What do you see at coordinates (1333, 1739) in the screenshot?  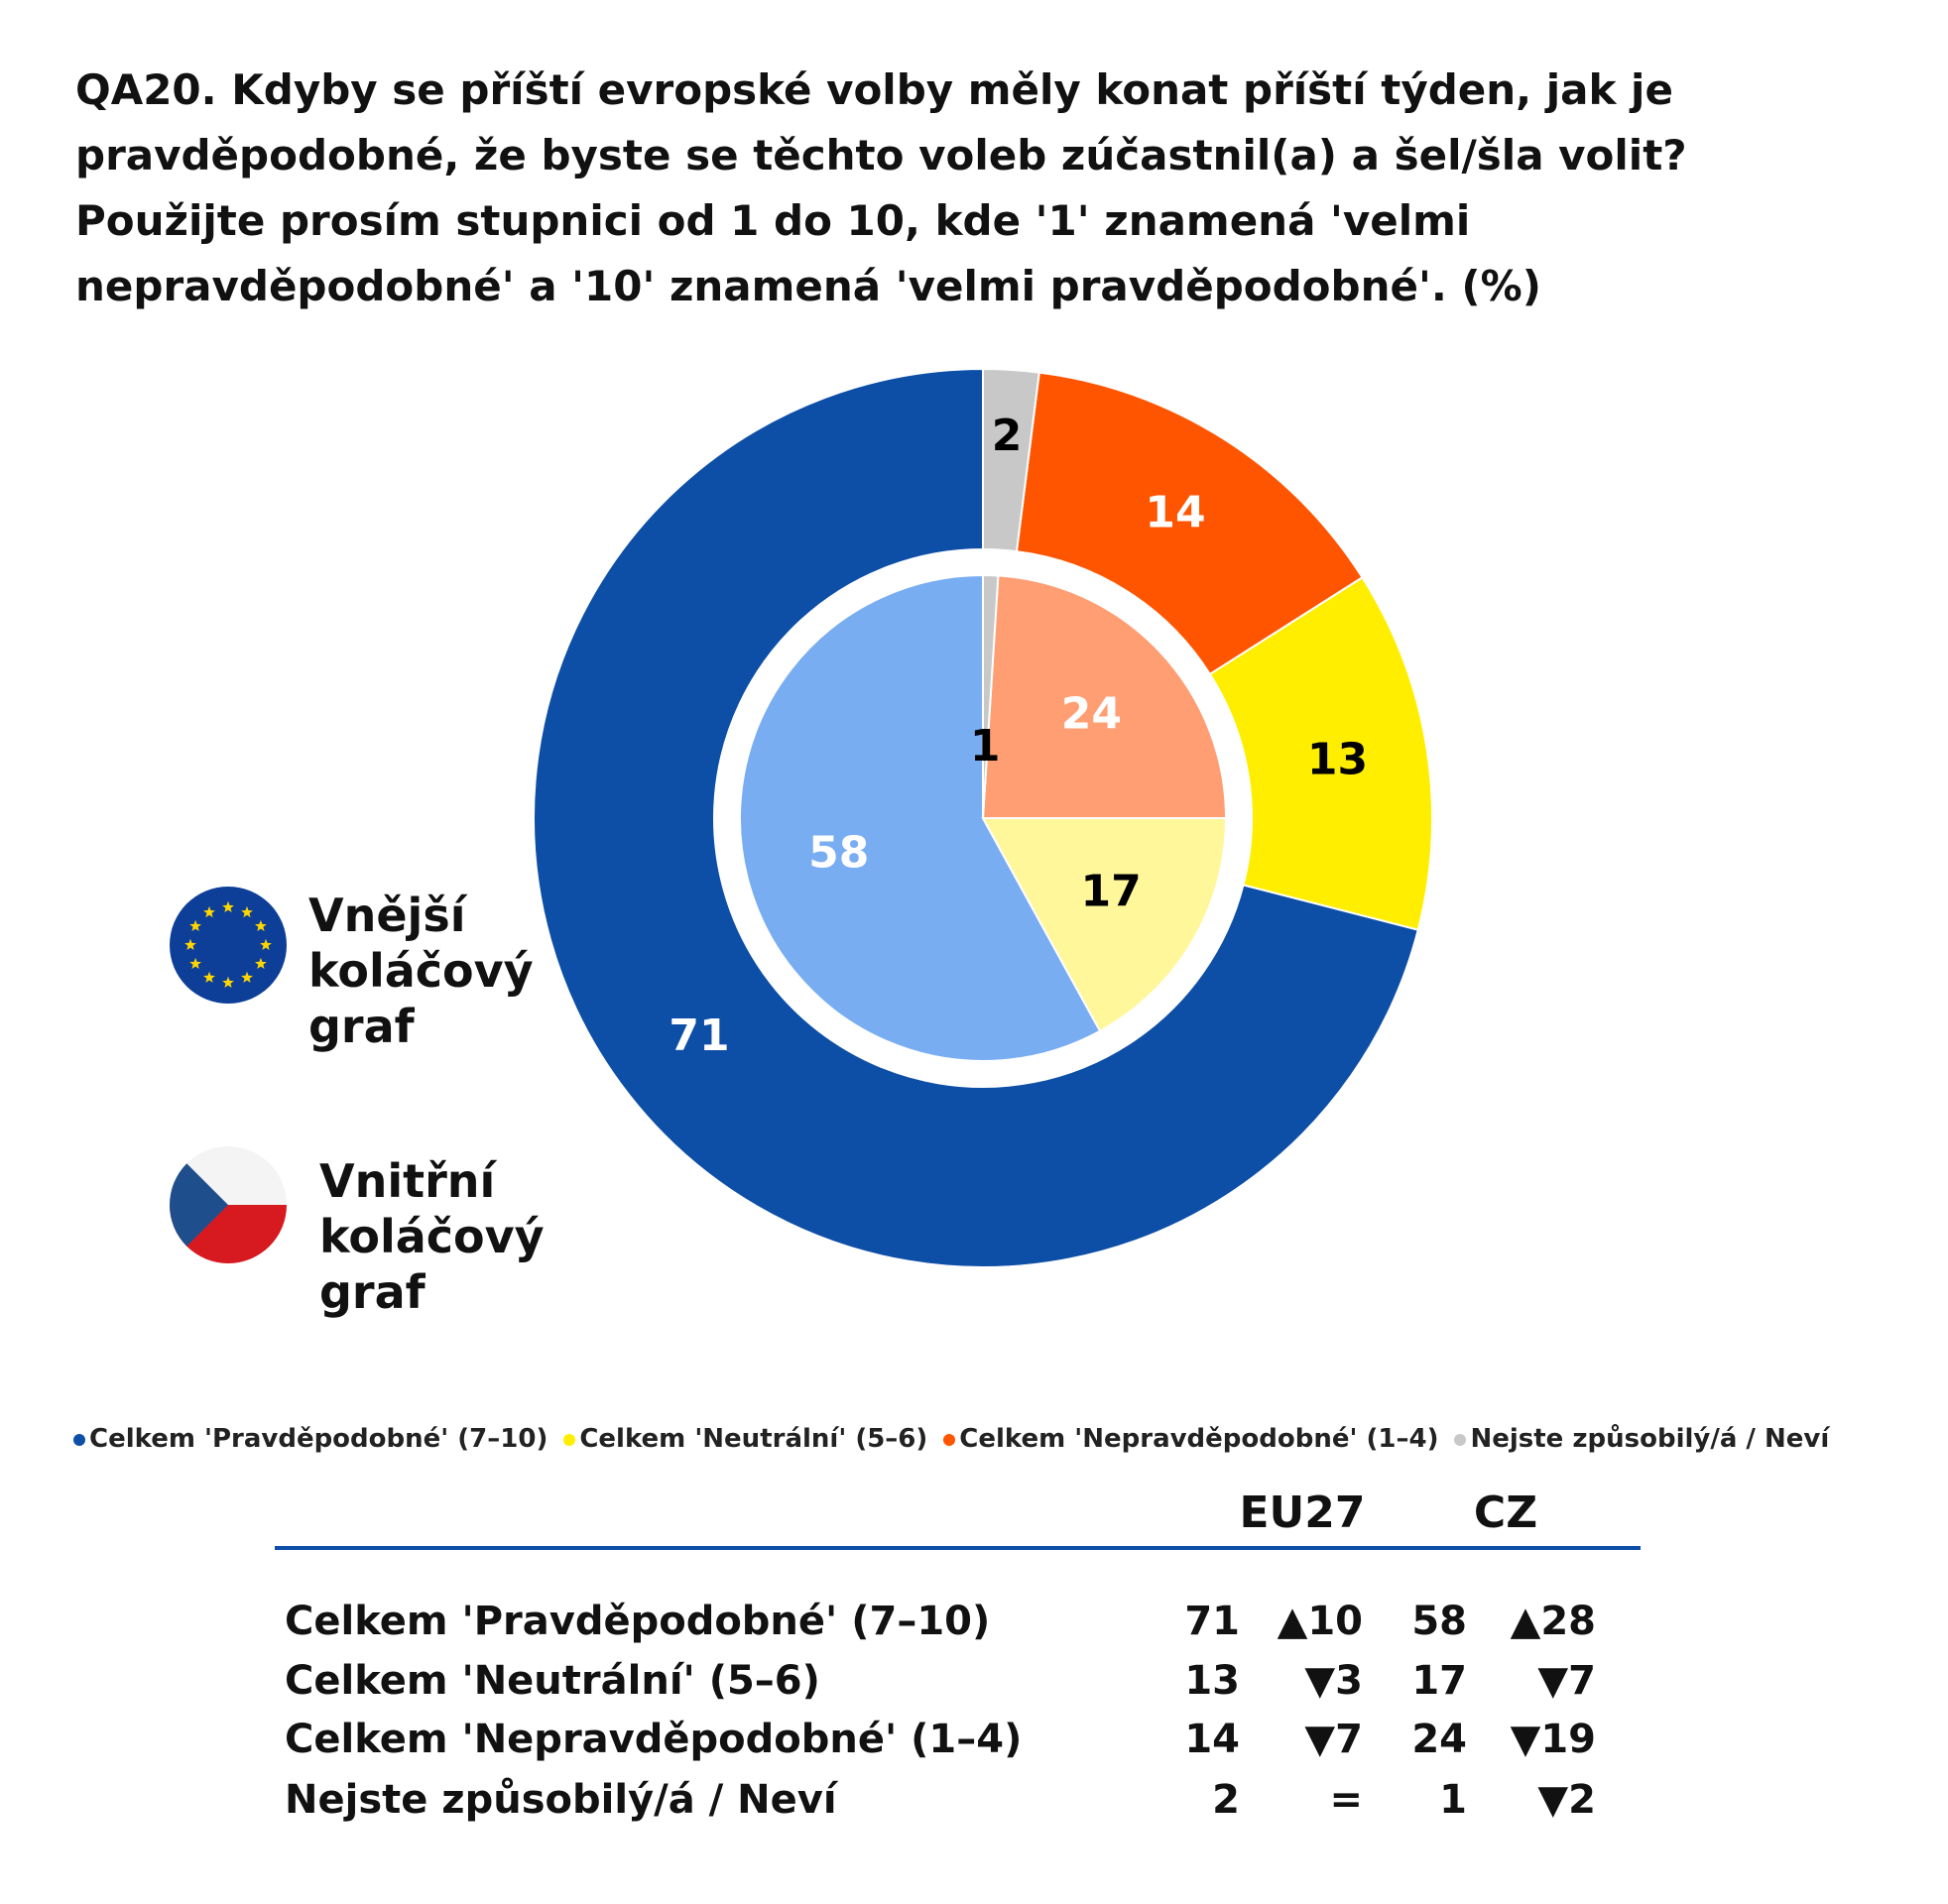 I see `eu-change: ▼7` at bounding box center [1333, 1739].